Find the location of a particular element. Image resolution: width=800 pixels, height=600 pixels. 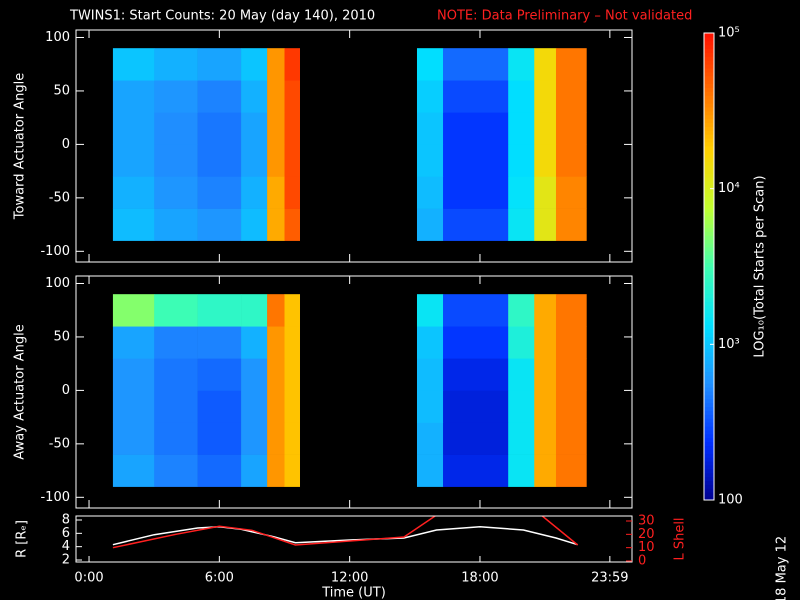

line is located at coordinates (345, 532).